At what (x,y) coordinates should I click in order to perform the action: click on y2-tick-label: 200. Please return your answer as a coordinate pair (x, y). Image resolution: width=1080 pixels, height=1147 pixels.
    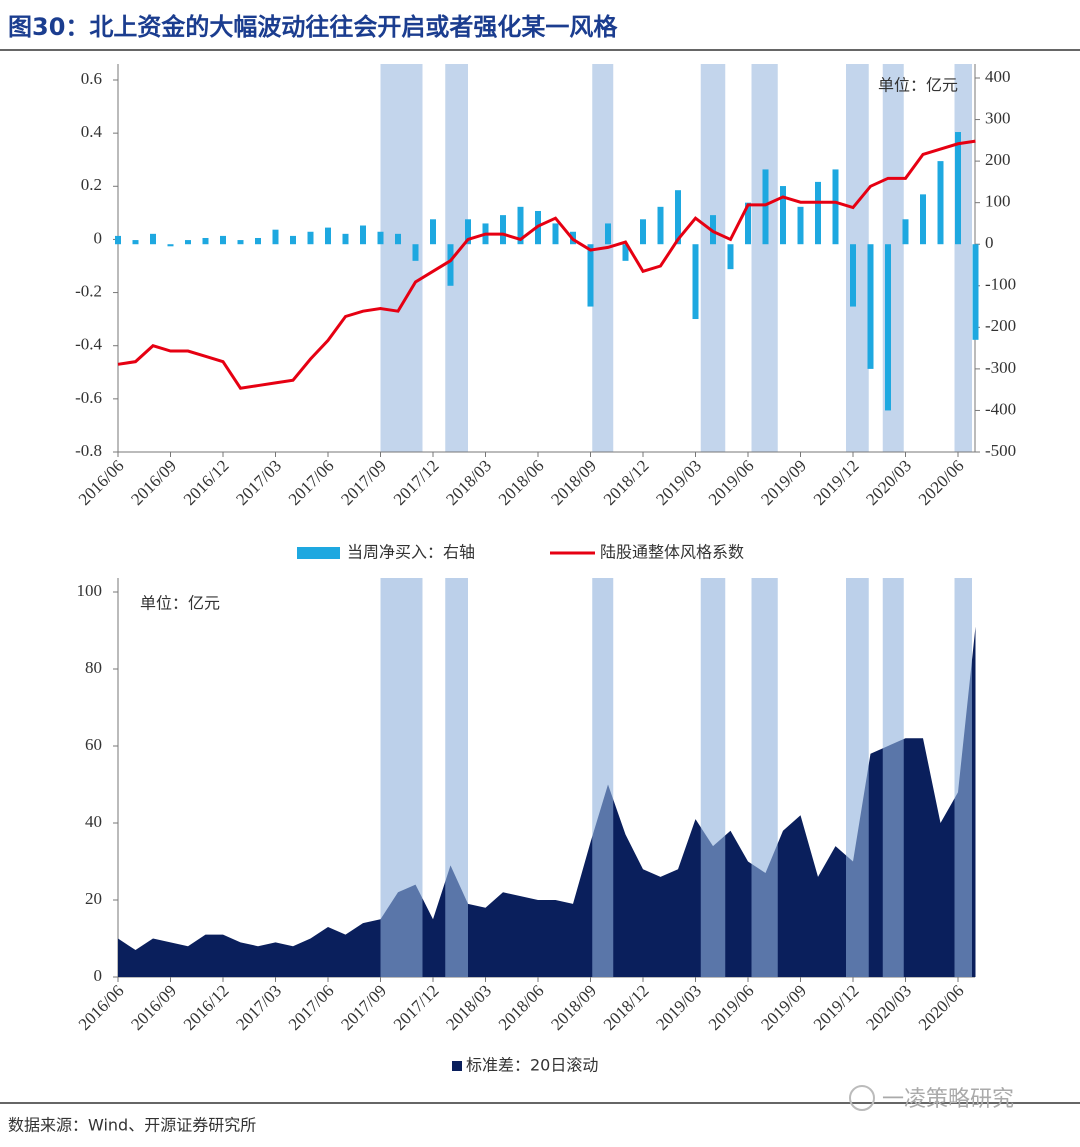
    Looking at the image, I should click on (998, 159).